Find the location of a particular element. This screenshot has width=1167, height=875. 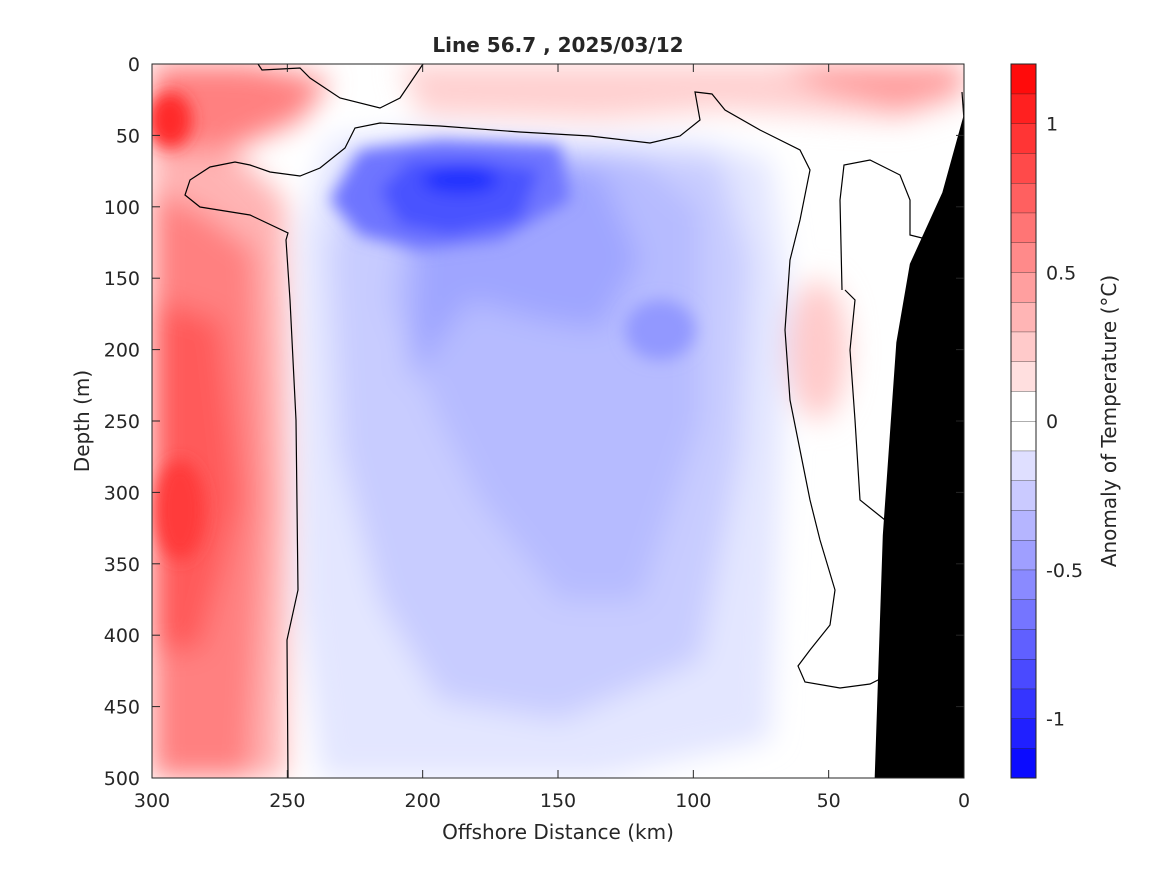

colorbar-frame is located at coordinates (1023, 421).